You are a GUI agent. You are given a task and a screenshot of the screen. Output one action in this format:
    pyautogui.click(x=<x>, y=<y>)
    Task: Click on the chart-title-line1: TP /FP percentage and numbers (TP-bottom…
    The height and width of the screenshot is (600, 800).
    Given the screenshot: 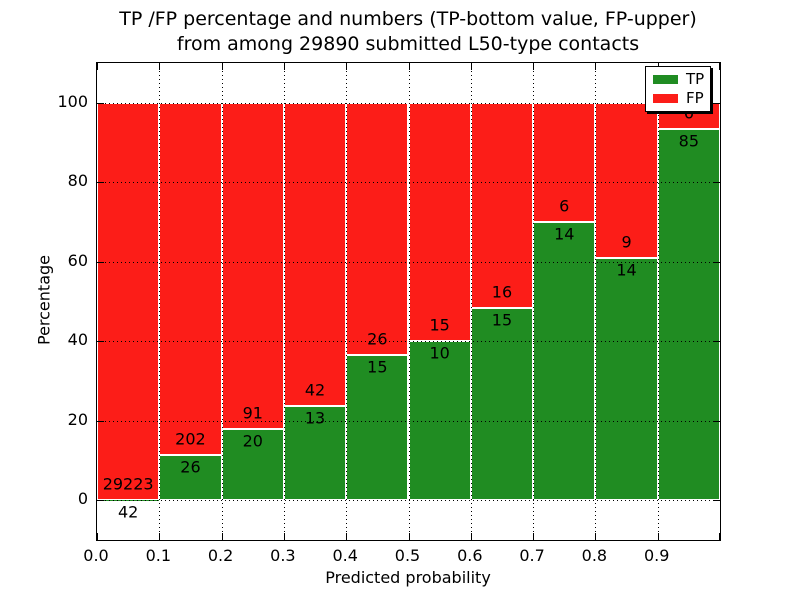 What is the action you would take?
    pyautogui.click(x=408, y=19)
    